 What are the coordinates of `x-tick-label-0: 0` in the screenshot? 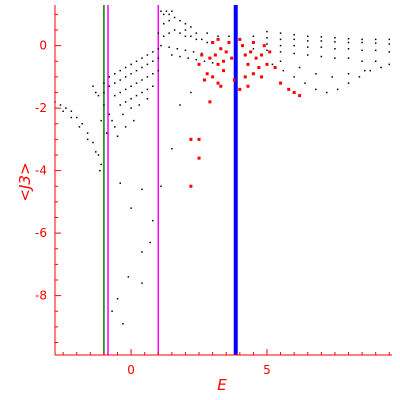 It's located at (131, 370).